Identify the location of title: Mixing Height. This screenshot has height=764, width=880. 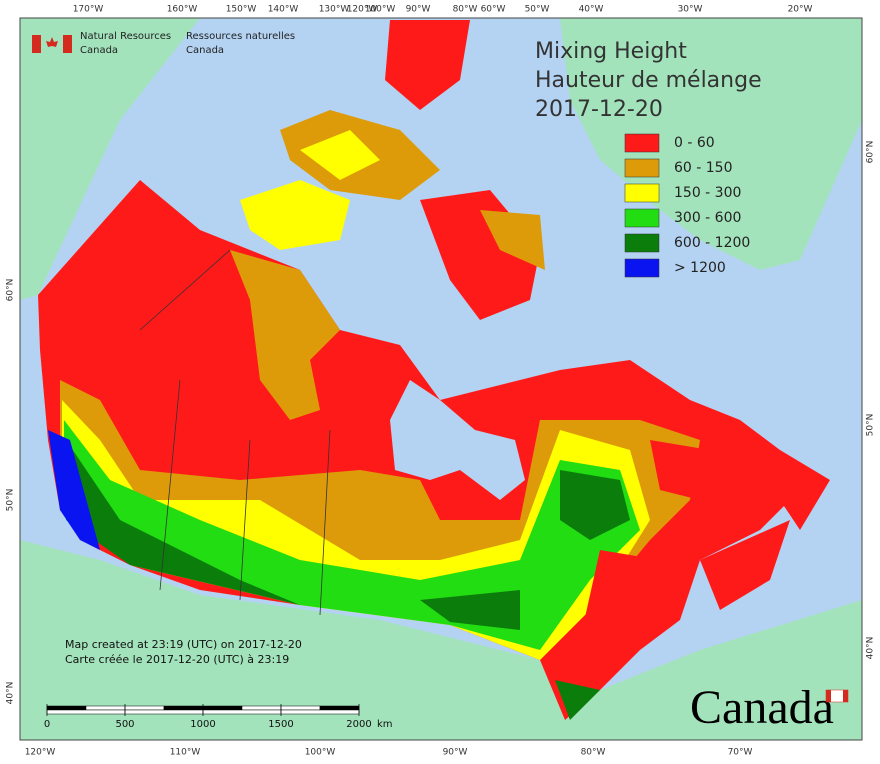
(611, 51).